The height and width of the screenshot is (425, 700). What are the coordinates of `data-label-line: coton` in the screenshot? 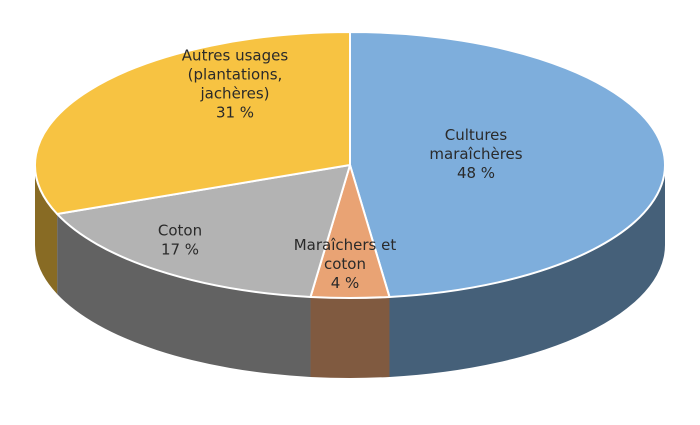 It's located at (345, 264).